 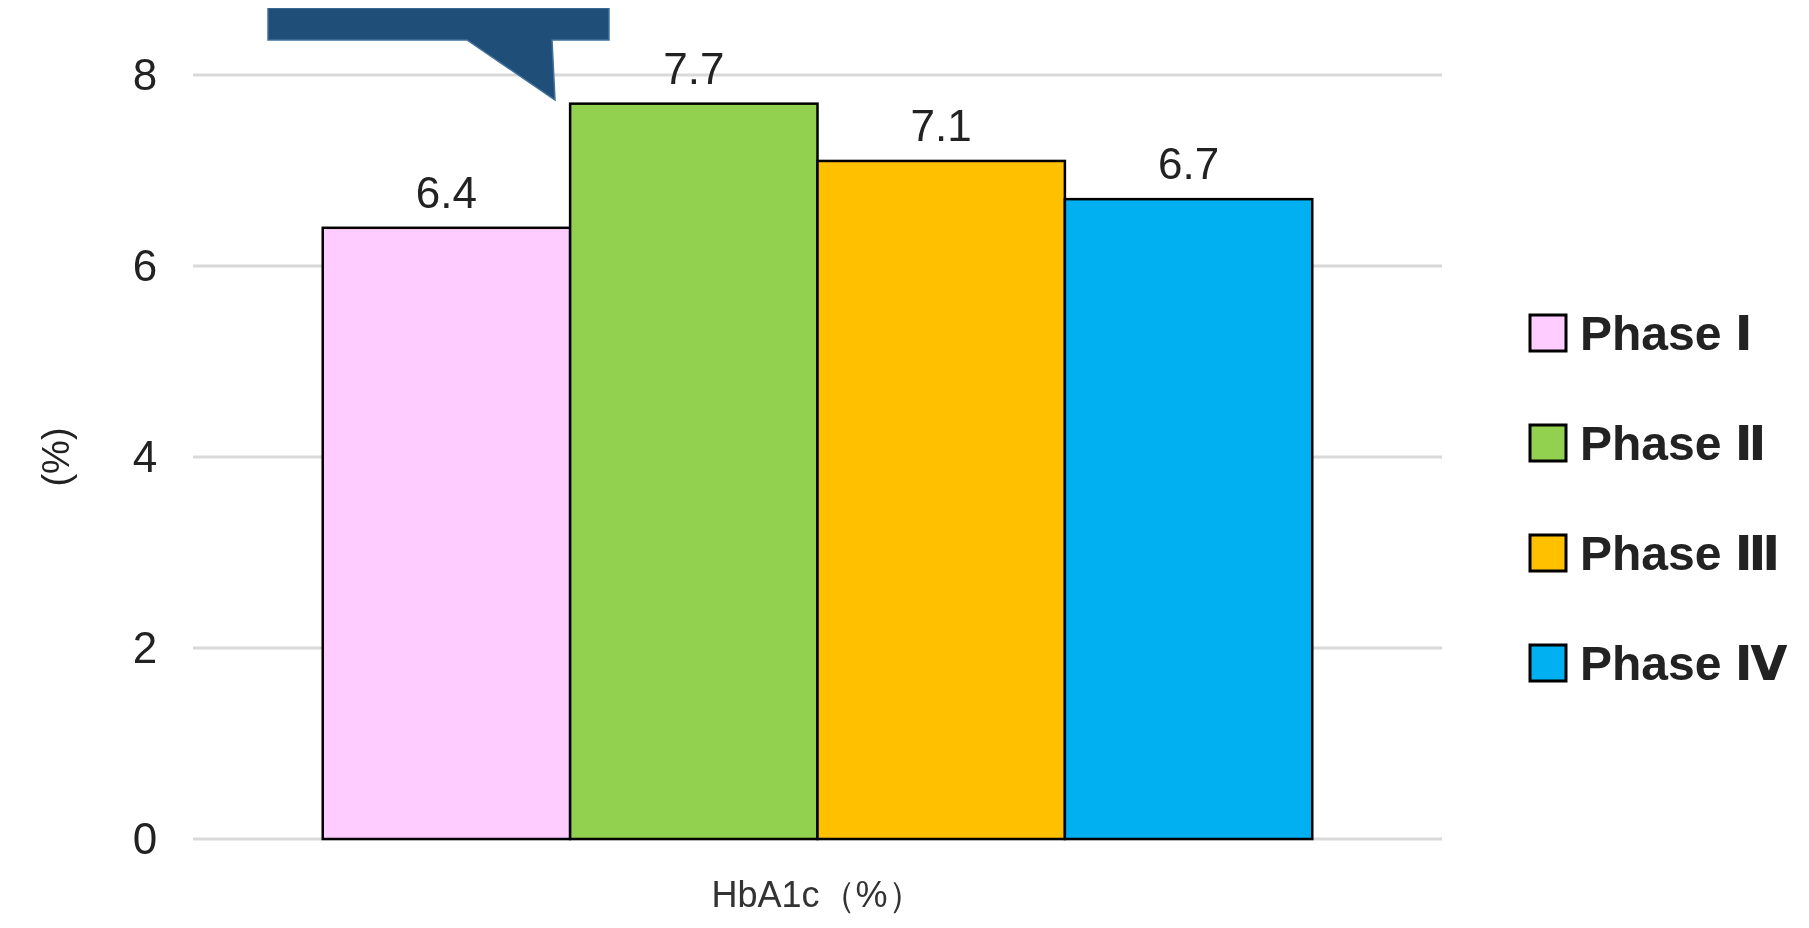 What do you see at coordinates (145, 839) in the screenshot?
I see `y-tick-label: 0` at bounding box center [145, 839].